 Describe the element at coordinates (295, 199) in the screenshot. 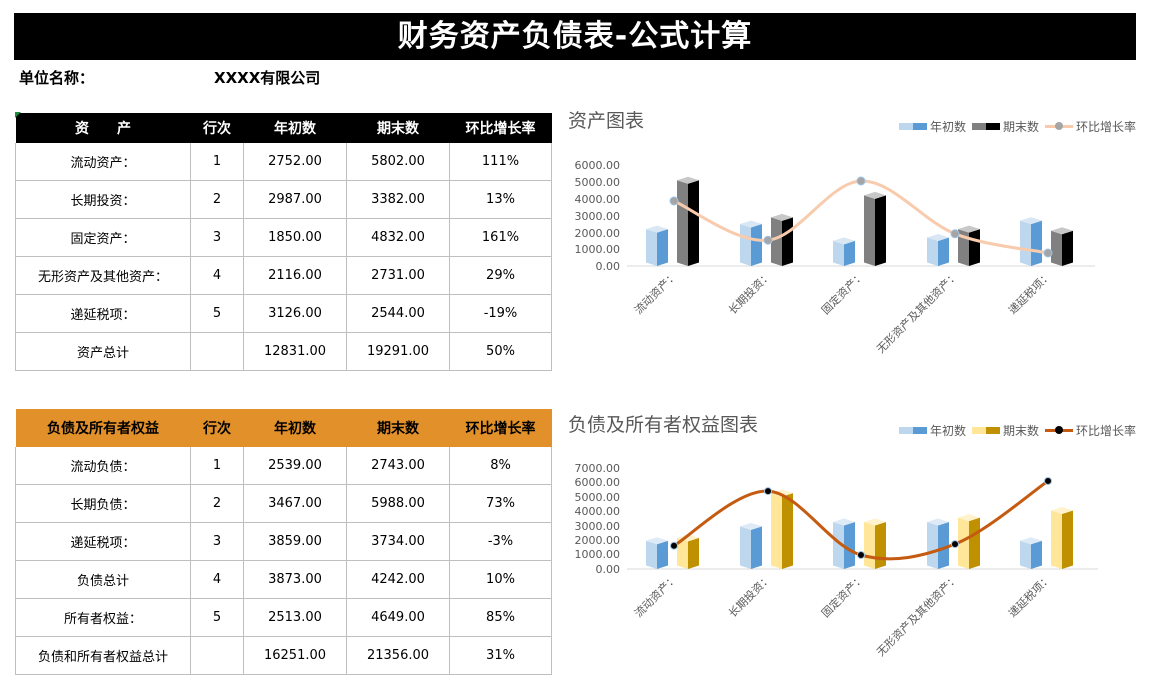

I see `cell-begin: 2987.00` at that location.